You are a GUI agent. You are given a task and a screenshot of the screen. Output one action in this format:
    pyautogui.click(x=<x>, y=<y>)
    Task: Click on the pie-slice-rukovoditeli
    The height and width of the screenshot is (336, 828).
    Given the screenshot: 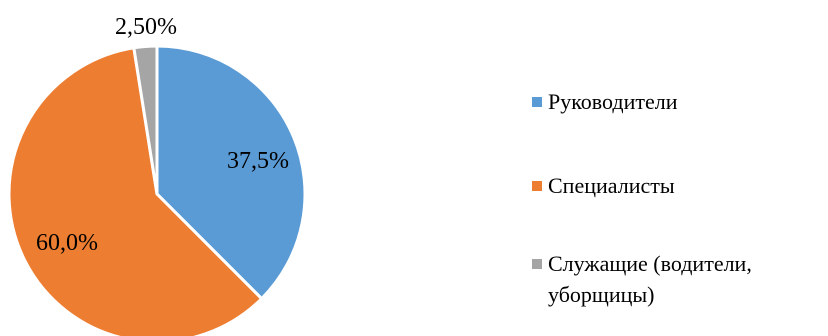 What is the action you would take?
    pyautogui.click(x=231, y=172)
    